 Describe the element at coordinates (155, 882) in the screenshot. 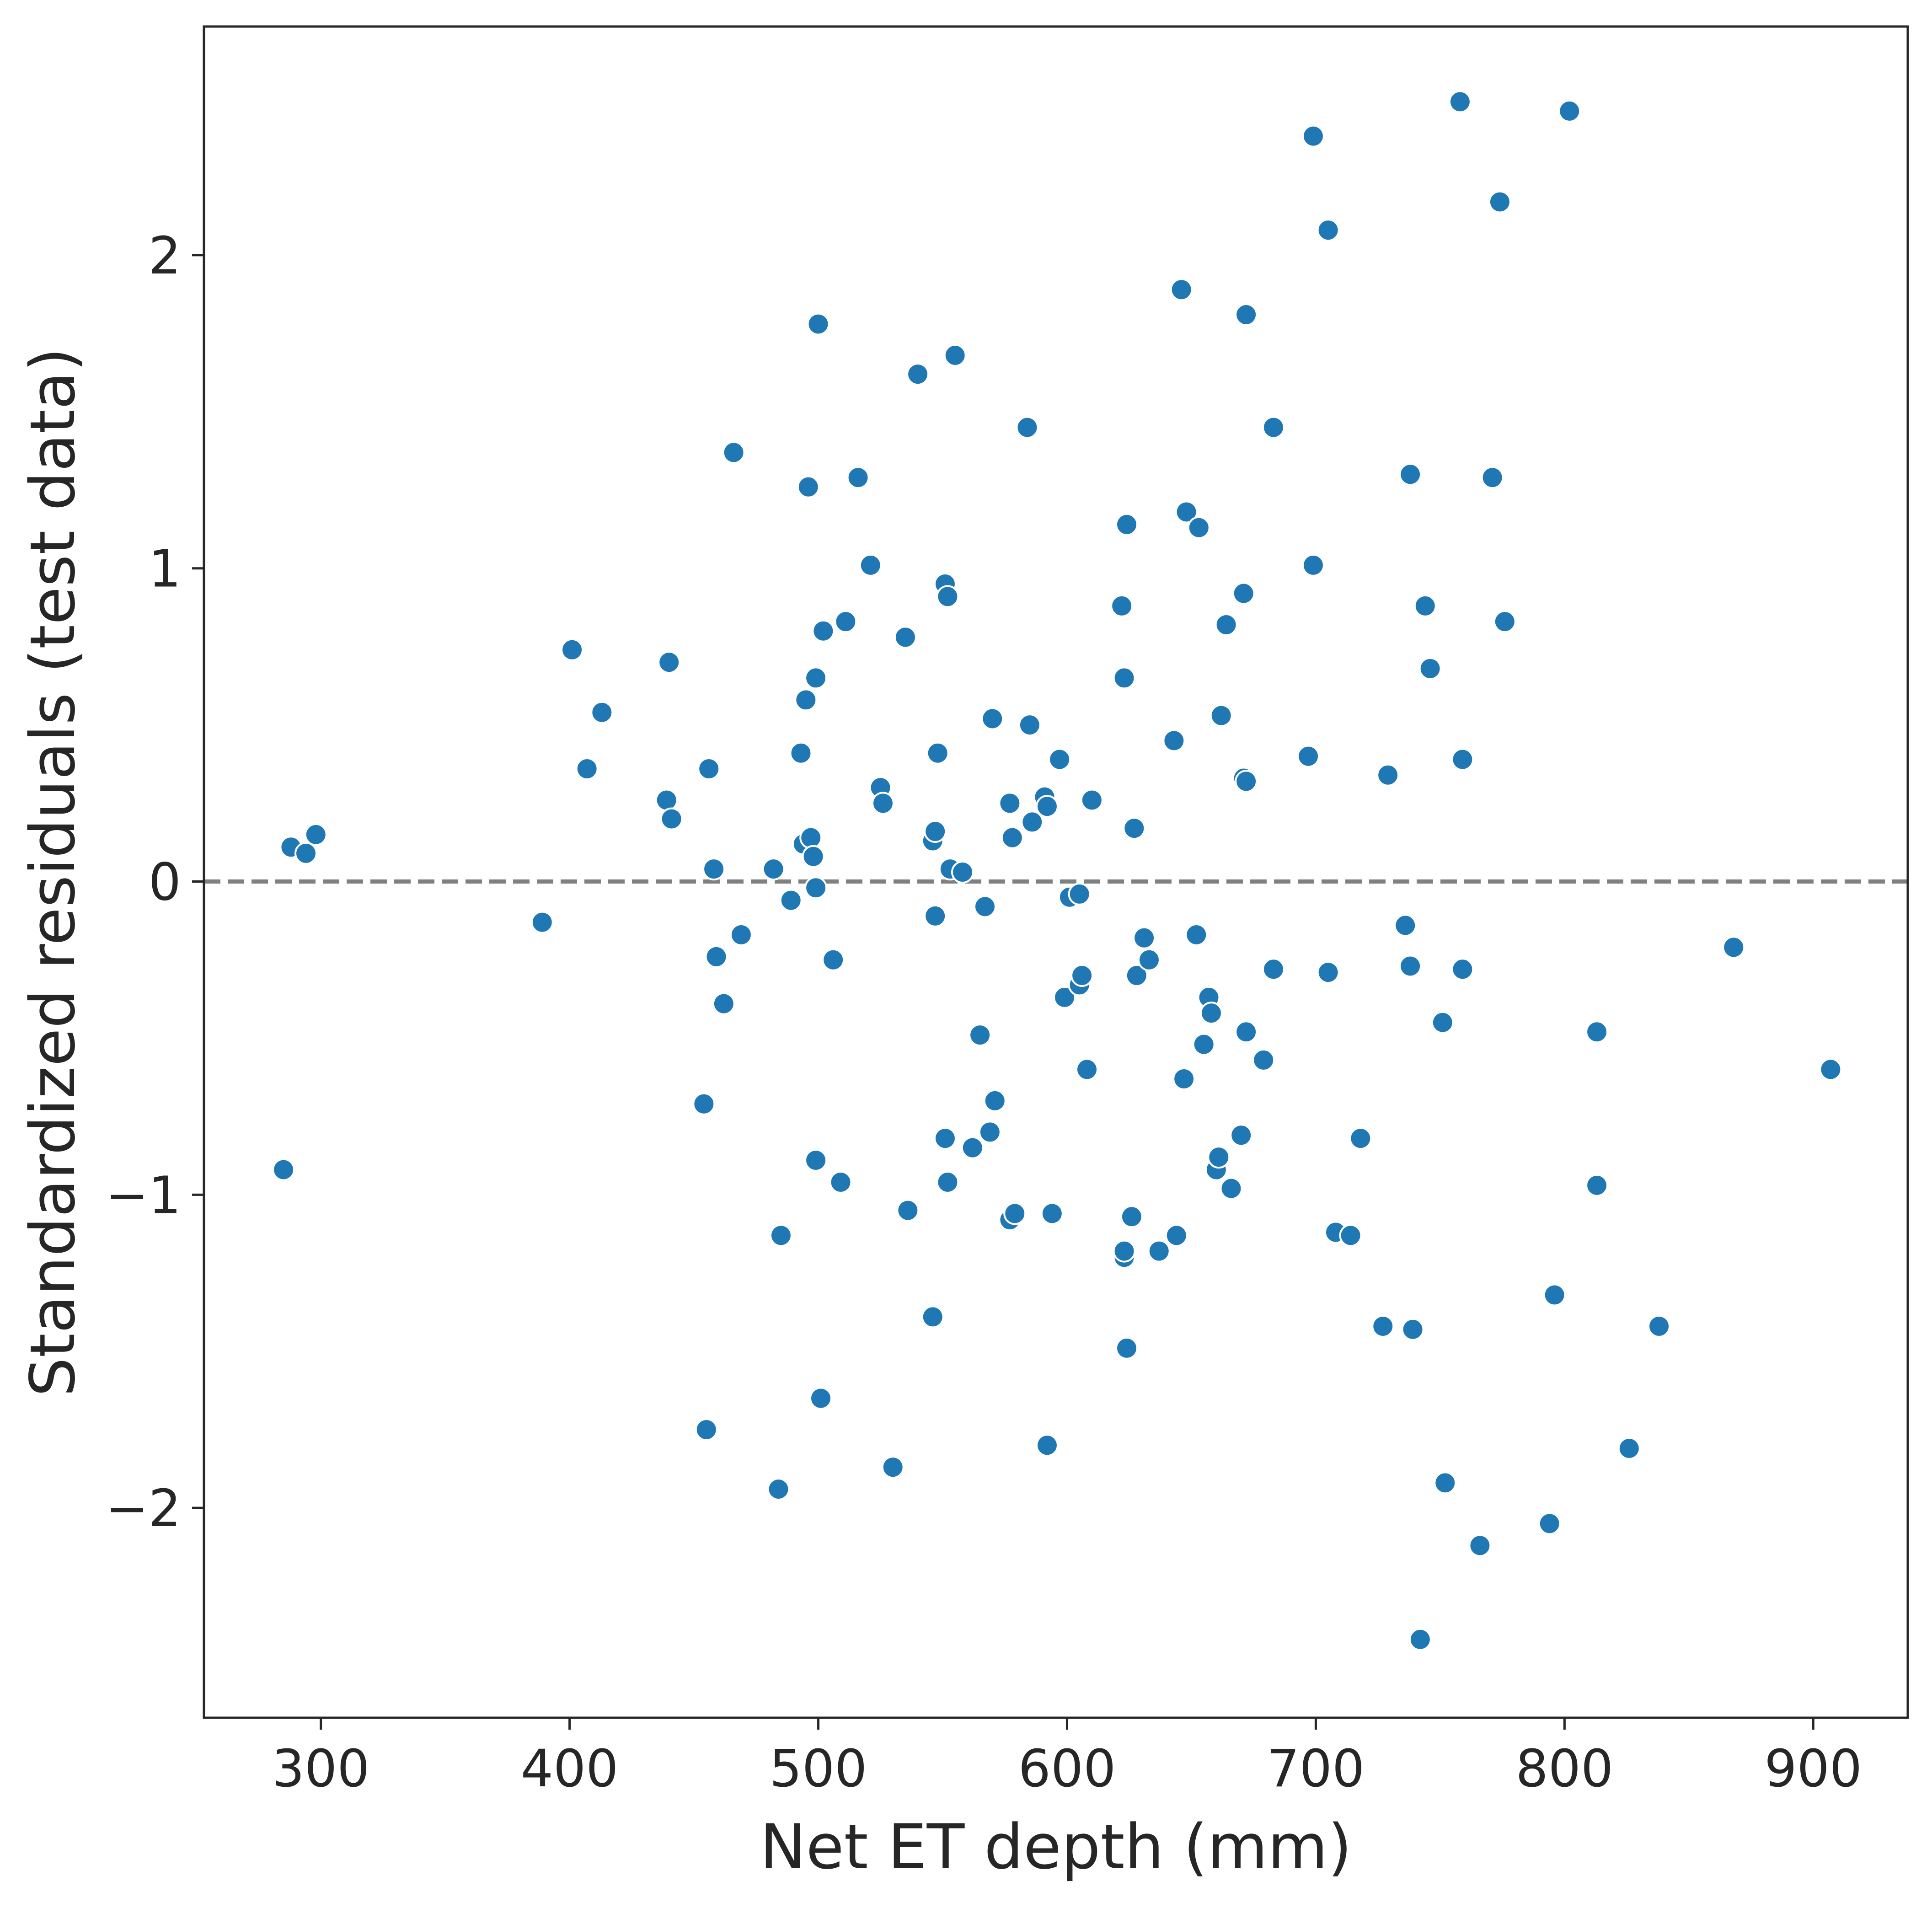

I see `y-axis: −2 −1 0 1 2` at that location.